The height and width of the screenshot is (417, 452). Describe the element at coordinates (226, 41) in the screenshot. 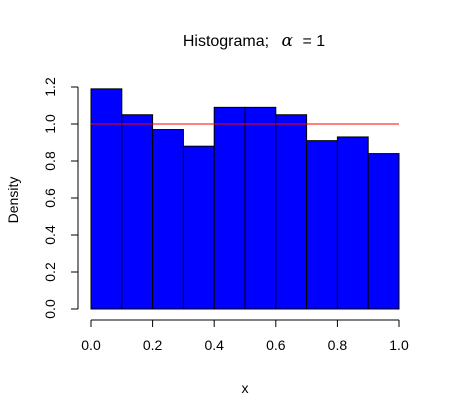

I see `chart-title-prefix: Histograma;` at that location.